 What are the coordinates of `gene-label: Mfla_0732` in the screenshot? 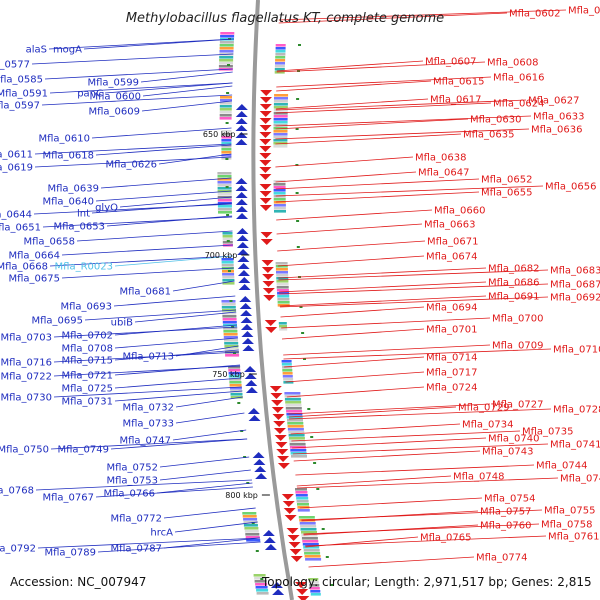 It's located at (148, 408).